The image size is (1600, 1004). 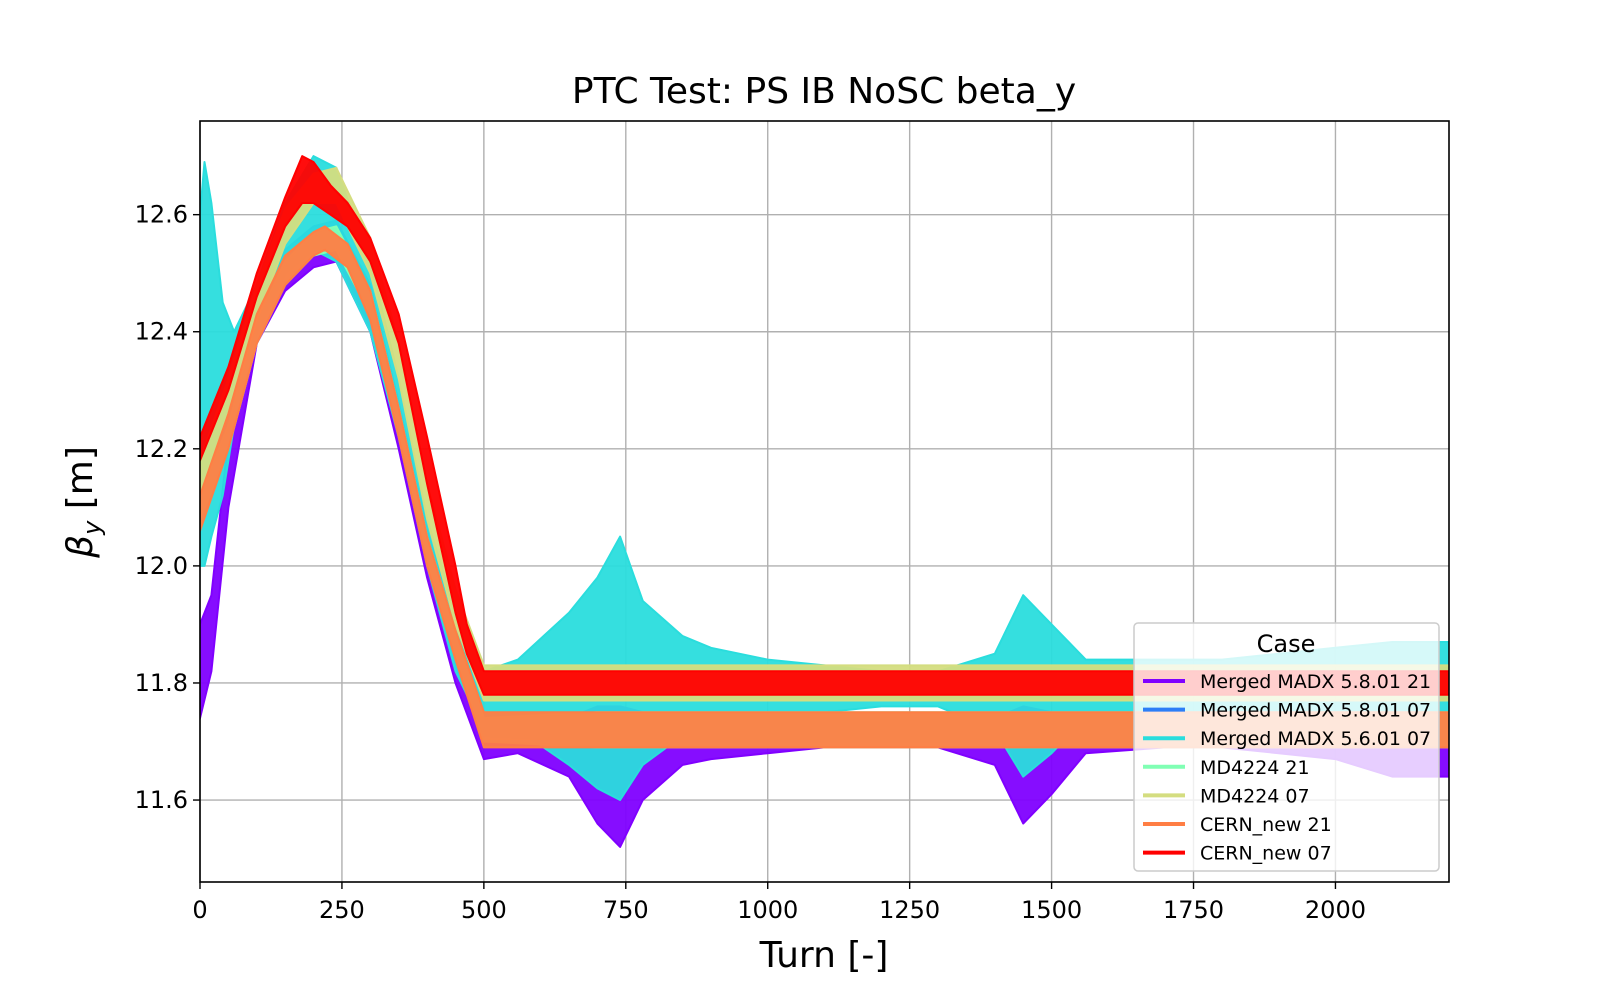 What do you see at coordinates (1335, 910) in the screenshot?
I see `x-tick-label: 2000` at bounding box center [1335, 910].